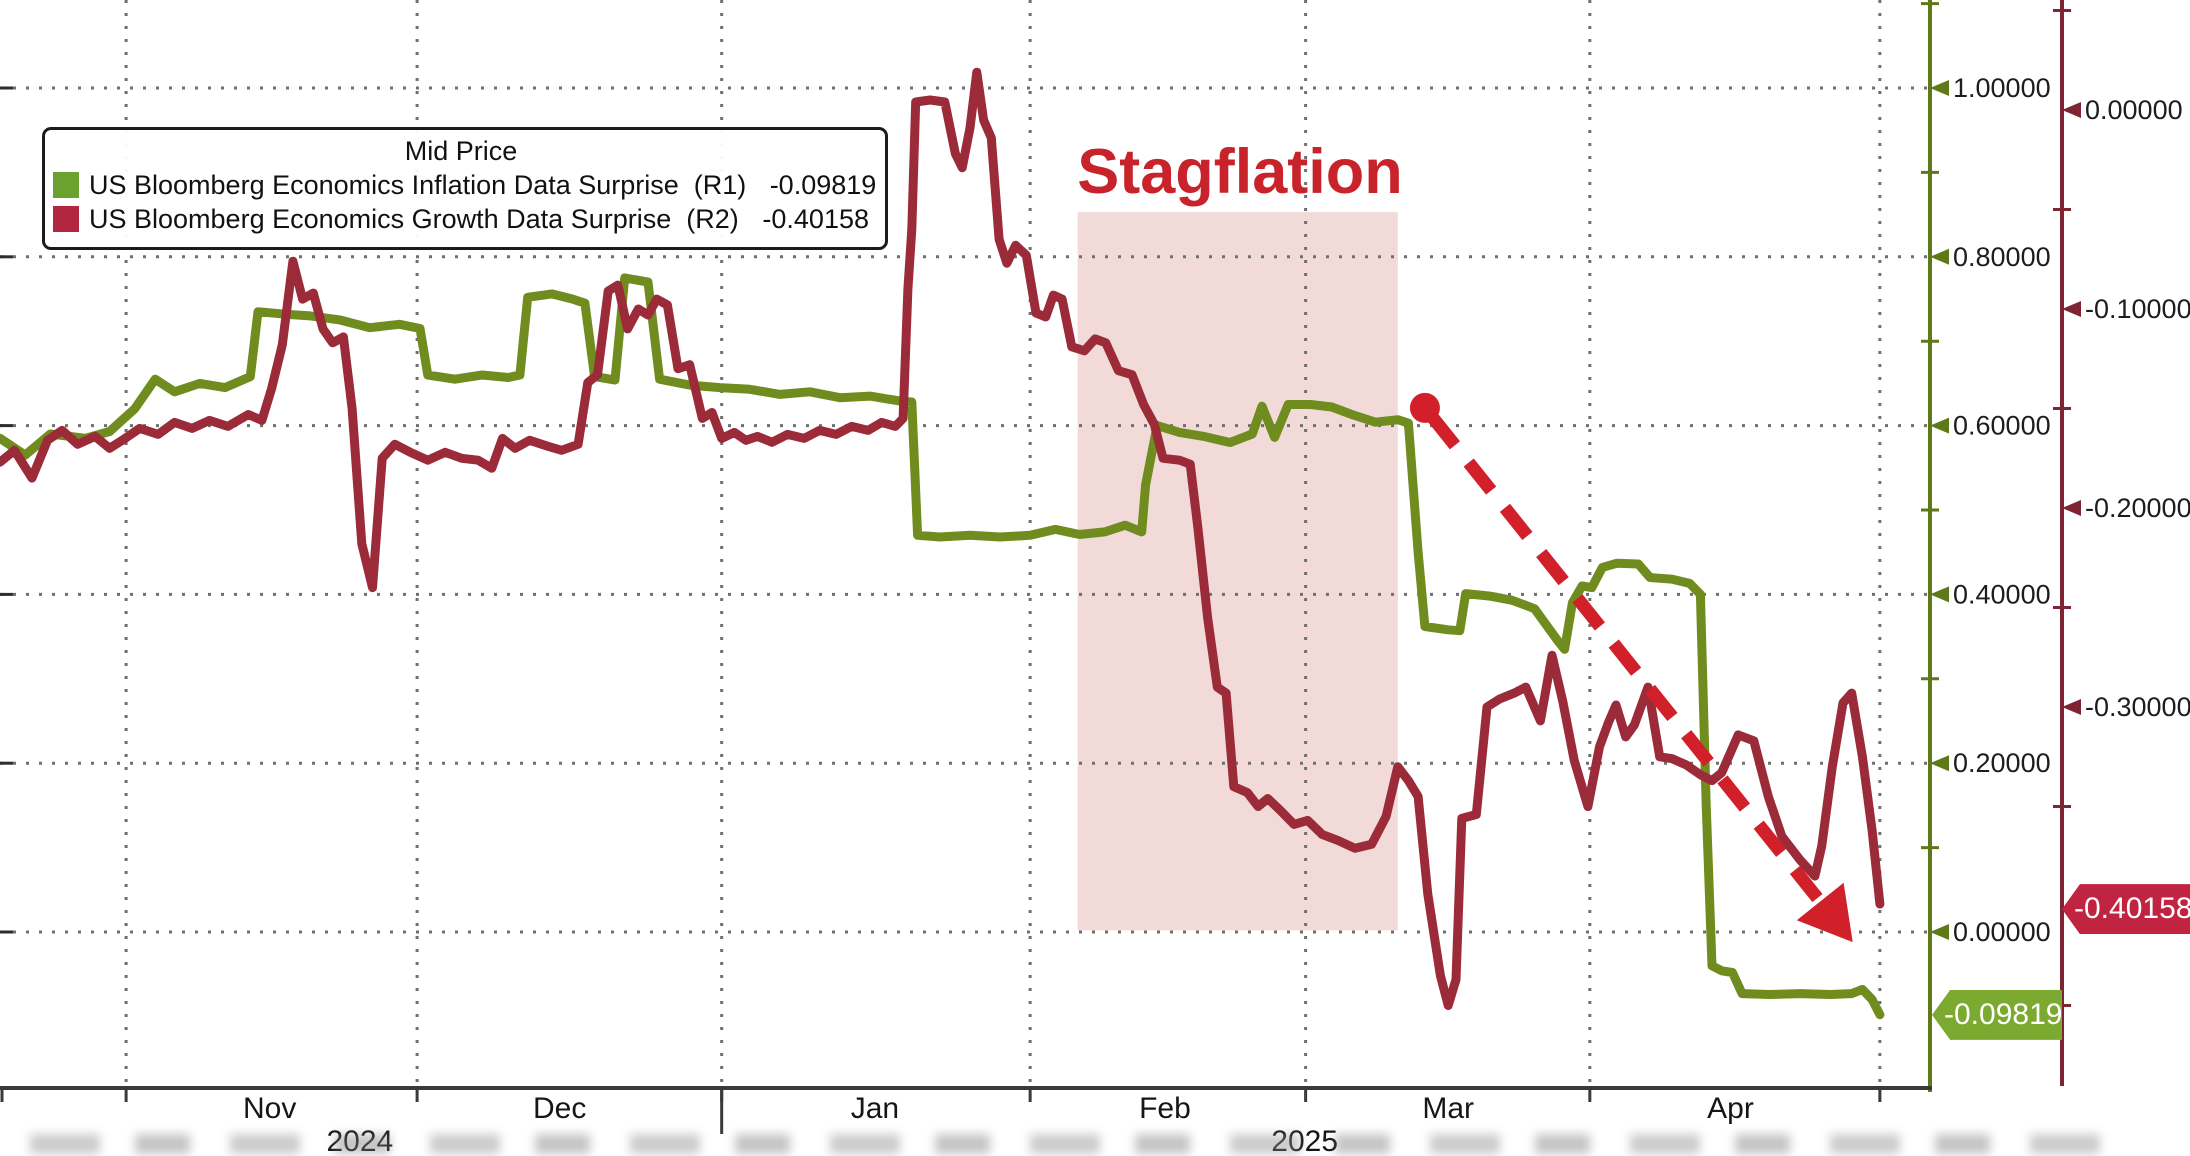 The height and width of the screenshot is (1156, 2190). What do you see at coordinates (66, 185) in the screenshot?
I see `inflation-series-swatch-icon` at bounding box center [66, 185].